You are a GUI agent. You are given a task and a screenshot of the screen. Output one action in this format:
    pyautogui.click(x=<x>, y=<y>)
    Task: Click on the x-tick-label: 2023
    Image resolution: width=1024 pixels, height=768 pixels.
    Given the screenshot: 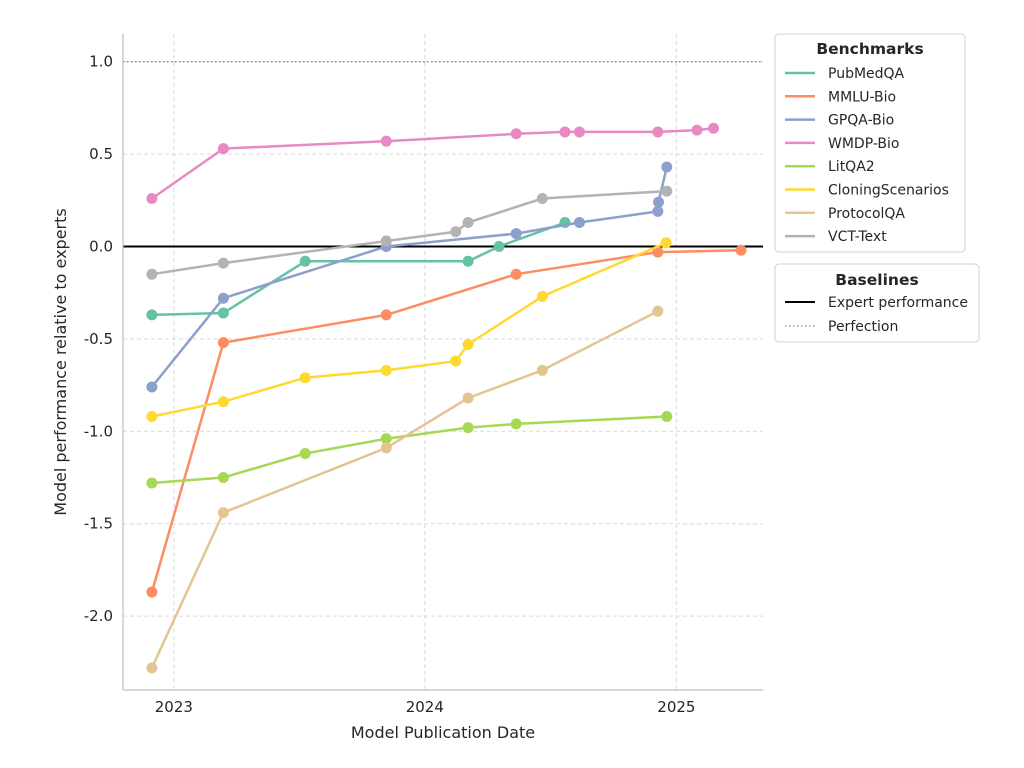 What is the action you would take?
    pyautogui.click(x=174, y=707)
    